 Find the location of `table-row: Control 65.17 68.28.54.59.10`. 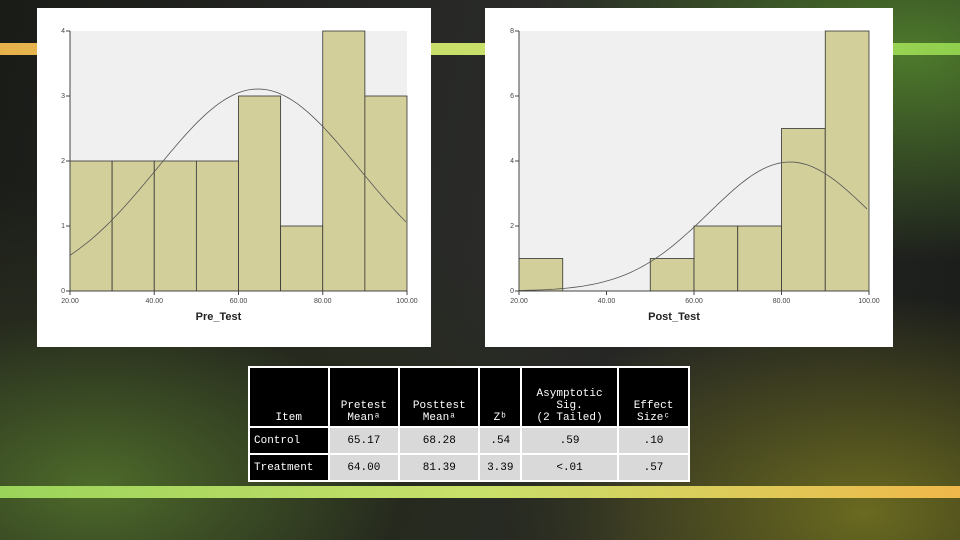

table-row: Control 65.17 68.28.54.59.10 is located at coordinates (469, 440).